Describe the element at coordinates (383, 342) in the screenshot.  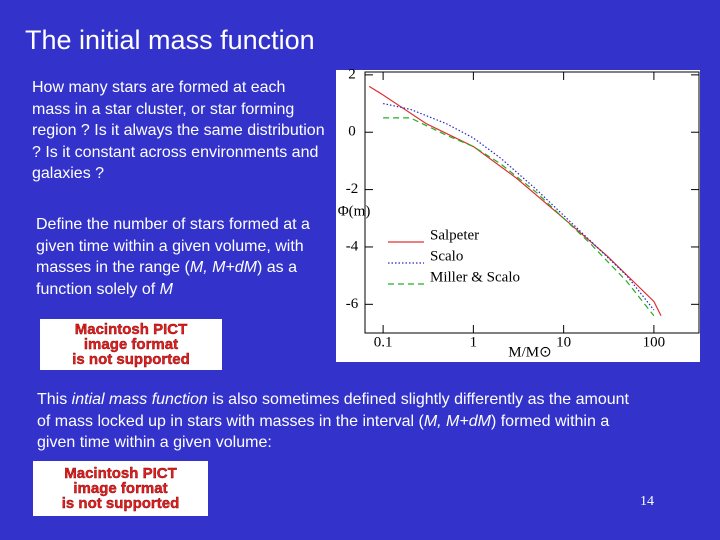
I see `x-tick-label: 0.1` at that location.